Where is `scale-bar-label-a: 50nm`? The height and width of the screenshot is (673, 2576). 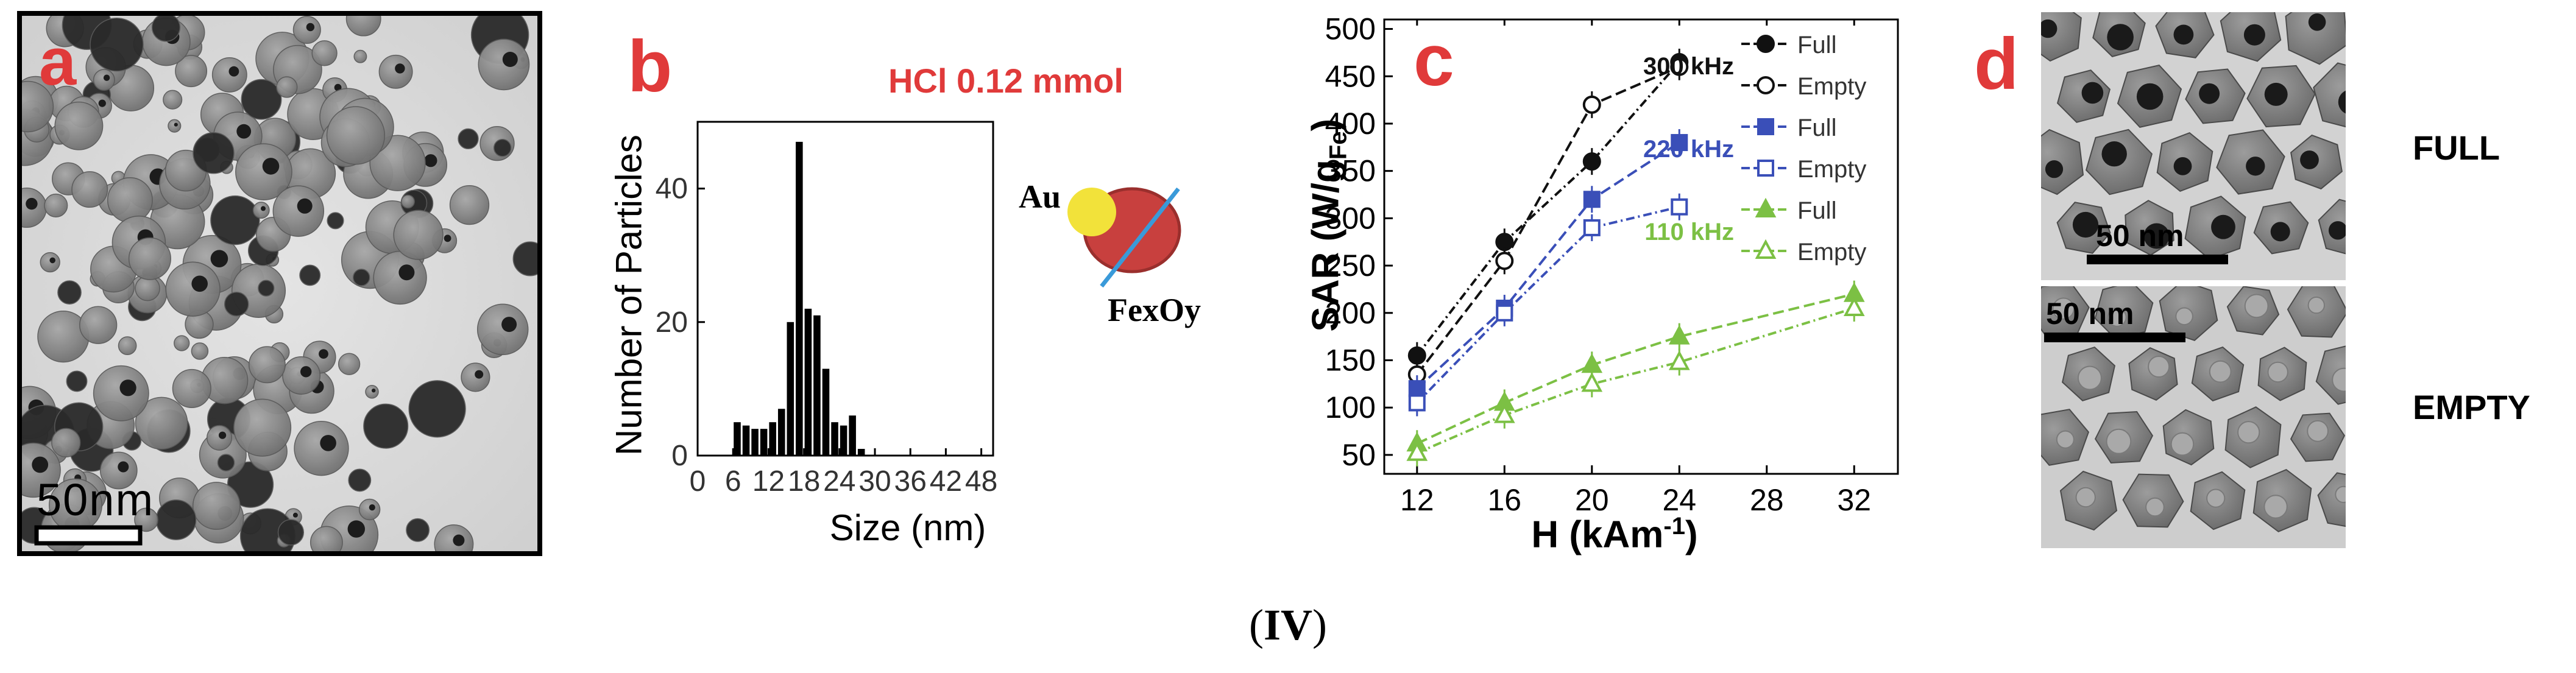
scale-bar-label-a: 50nm is located at coordinates (96, 499).